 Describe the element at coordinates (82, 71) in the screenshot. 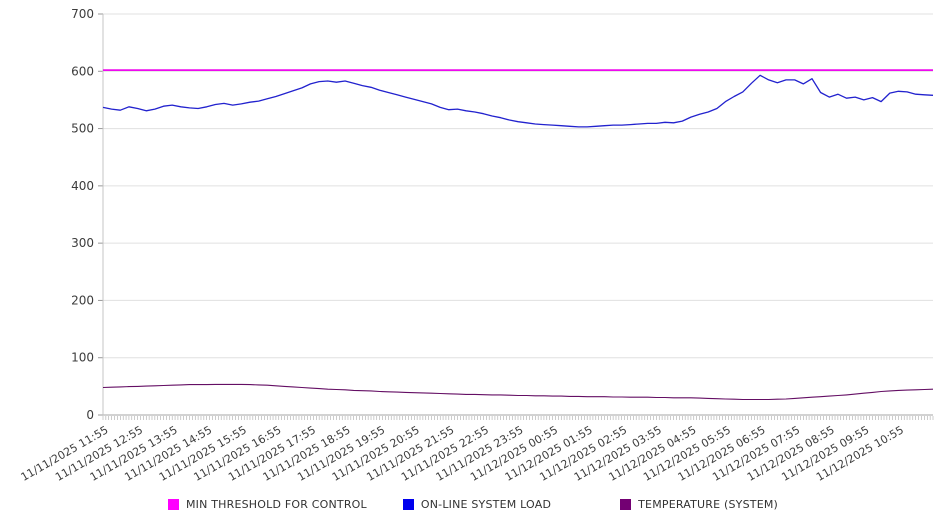

I see `y-tick-label: 600` at that location.